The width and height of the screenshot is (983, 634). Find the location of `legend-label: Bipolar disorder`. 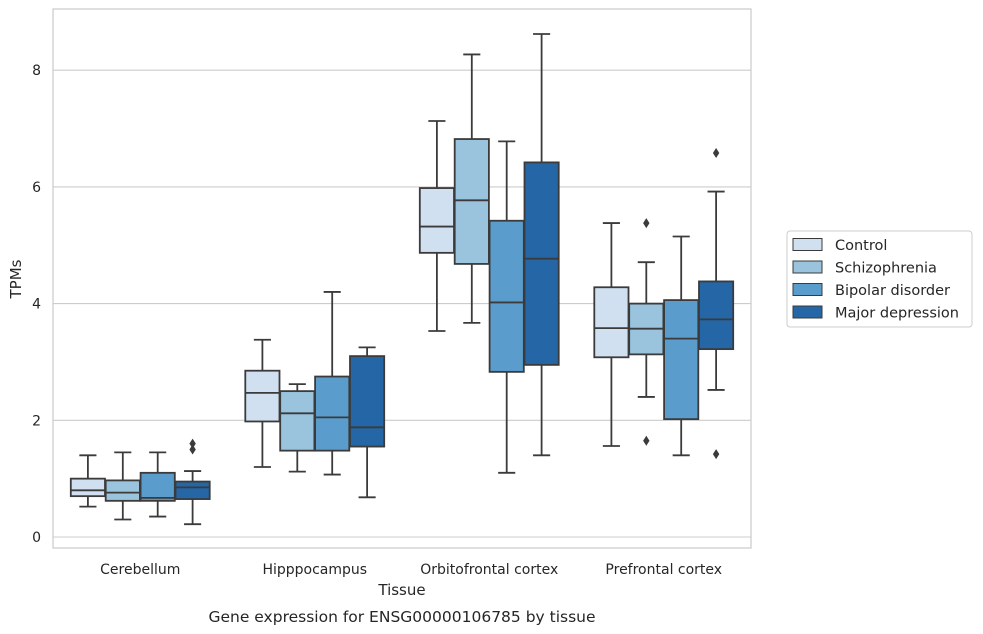

legend-label: Bipolar disorder is located at coordinates (892, 291).